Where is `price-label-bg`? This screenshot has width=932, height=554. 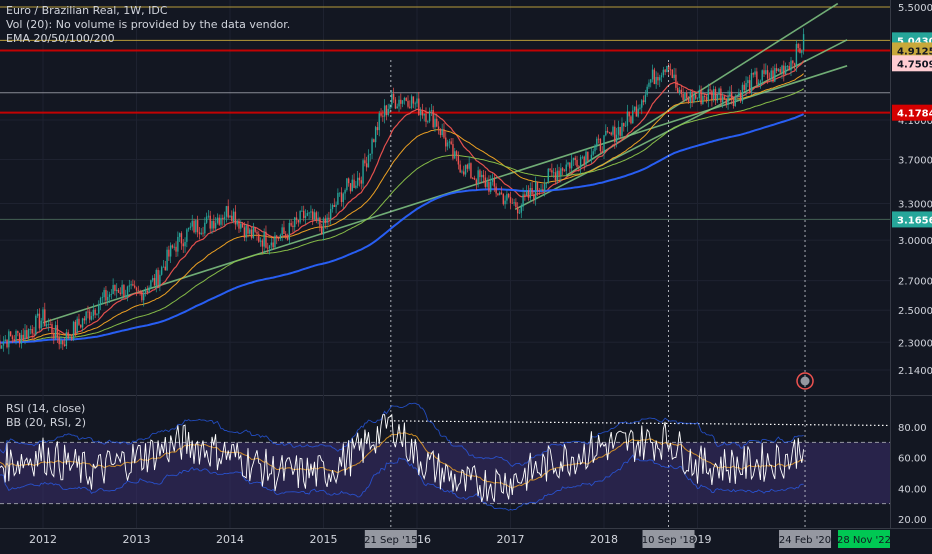 price-label-bg is located at coordinates (912, 112).